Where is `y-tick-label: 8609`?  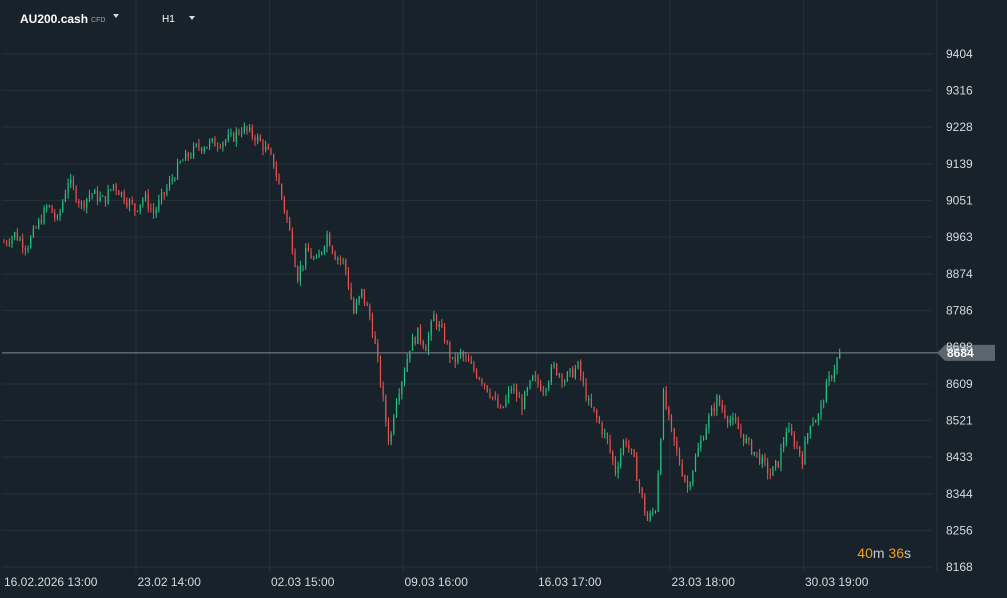
y-tick-label: 8609 is located at coordinates (959, 384).